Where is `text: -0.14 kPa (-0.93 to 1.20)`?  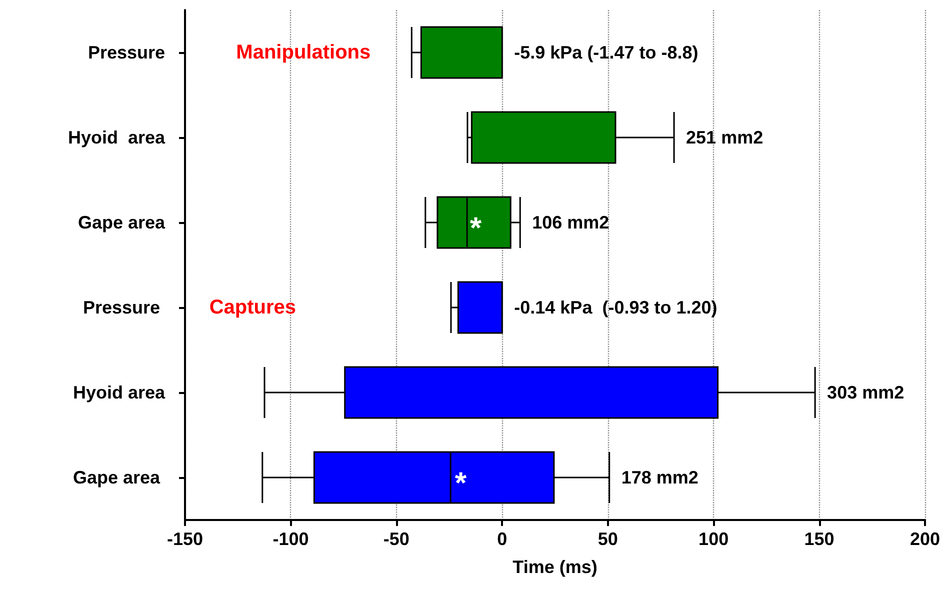
text: -0.14 kPa (-0.93 to 1.20) is located at coordinates (616, 308).